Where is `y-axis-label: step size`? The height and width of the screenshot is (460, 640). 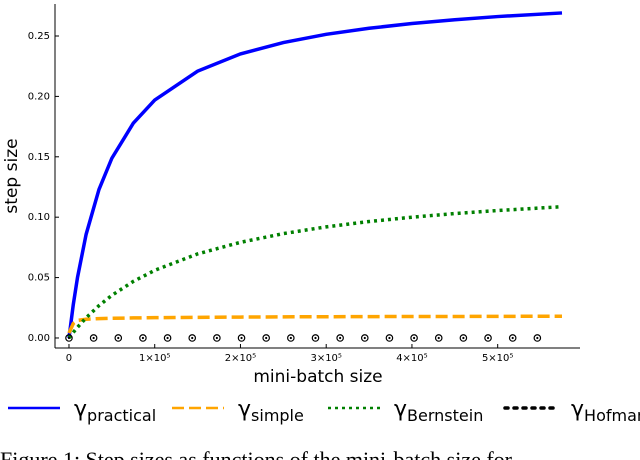 y-axis-label: step size is located at coordinates (12, 175).